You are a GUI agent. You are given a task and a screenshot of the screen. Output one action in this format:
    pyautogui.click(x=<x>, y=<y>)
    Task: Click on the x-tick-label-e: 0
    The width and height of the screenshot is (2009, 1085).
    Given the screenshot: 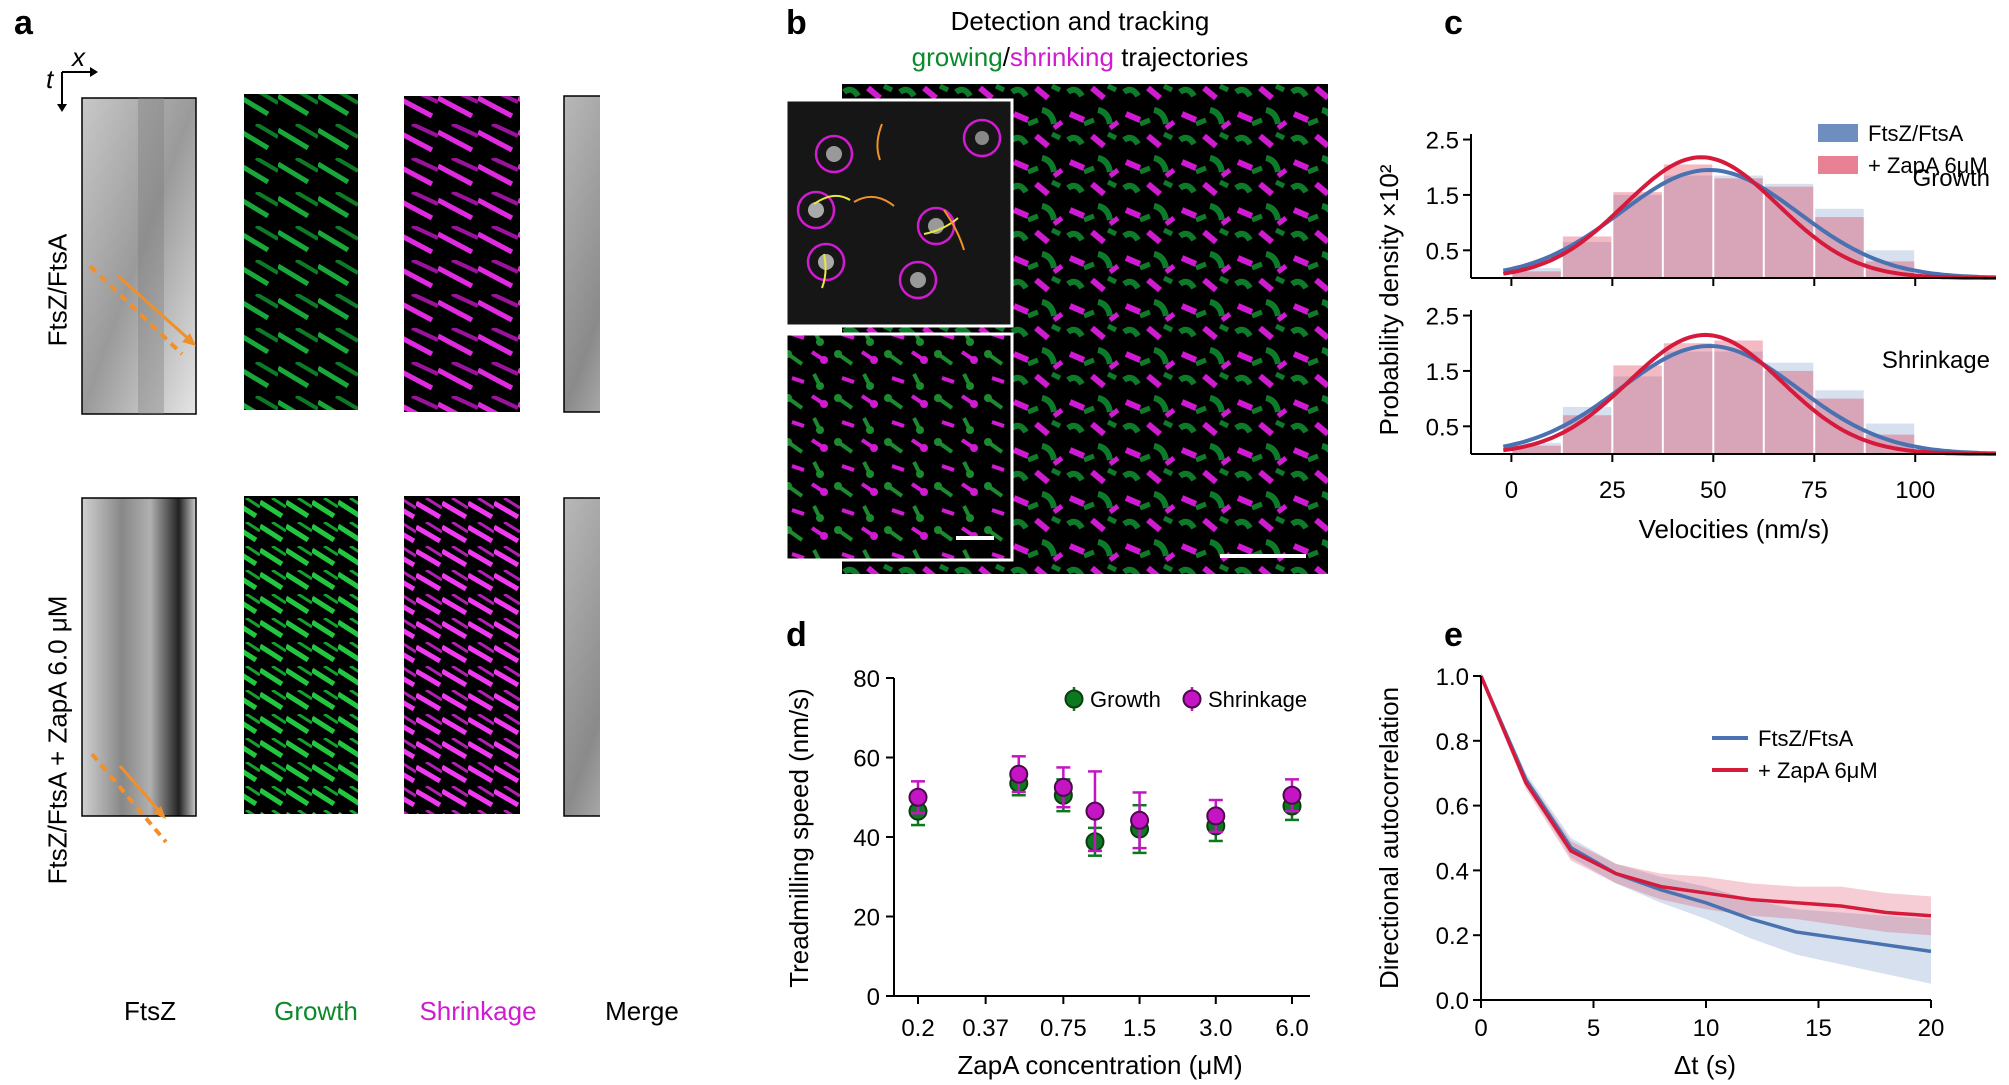 What is the action you would take?
    pyautogui.click(x=1480, y=1028)
    